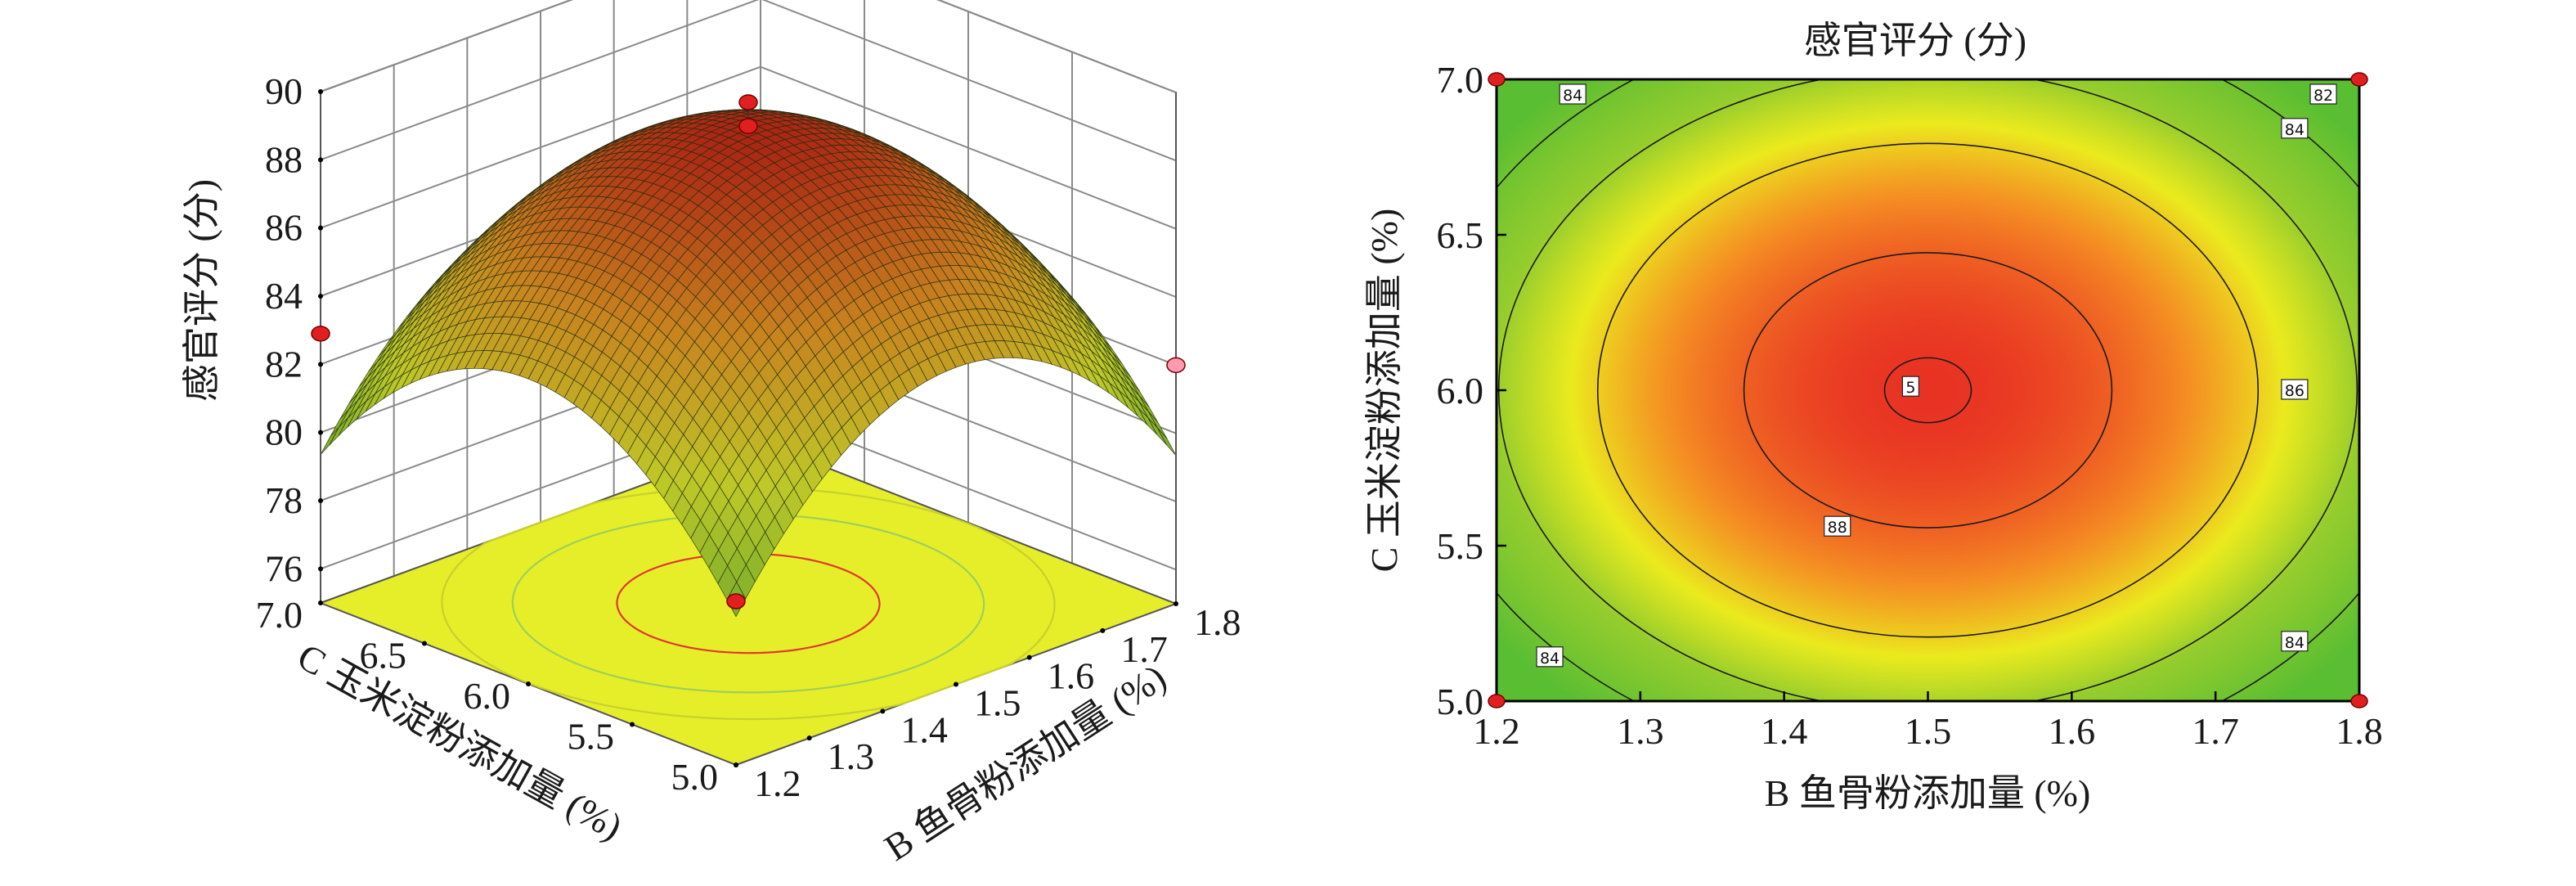  What do you see at coordinates (284, 568) in the screenshot?
I see `z-tick-label: 76` at bounding box center [284, 568].